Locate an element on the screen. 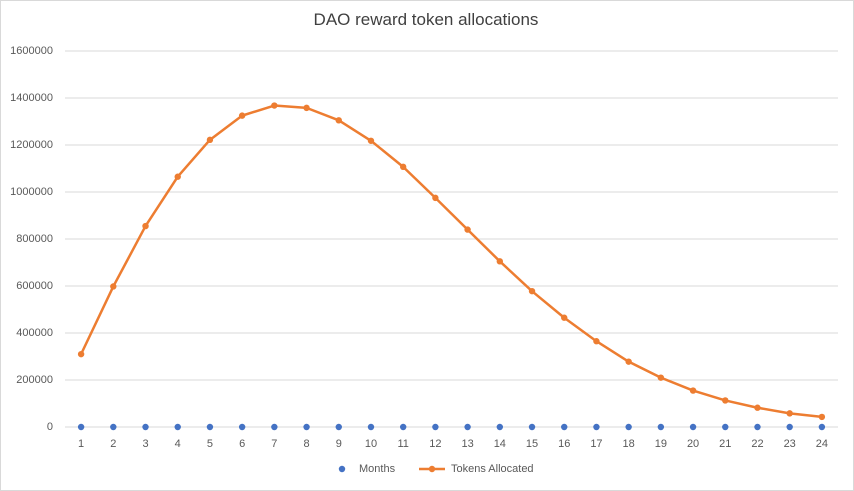 The height and width of the screenshot is (491, 854). x-tick-label: 19 is located at coordinates (661, 444).